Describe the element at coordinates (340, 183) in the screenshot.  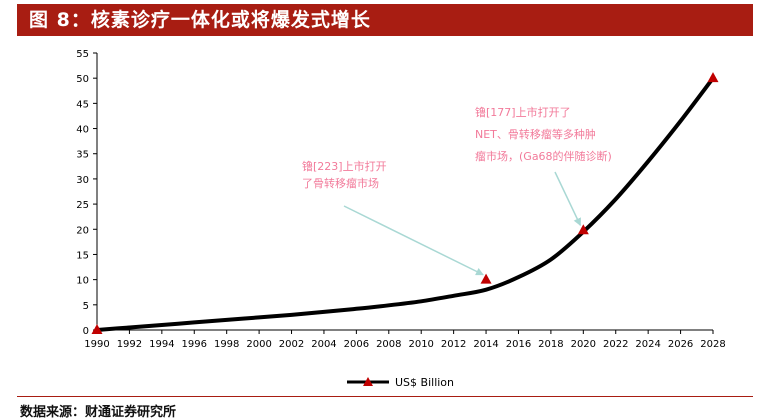
I see `annotation-text: 了骨转移瘤市场` at that location.